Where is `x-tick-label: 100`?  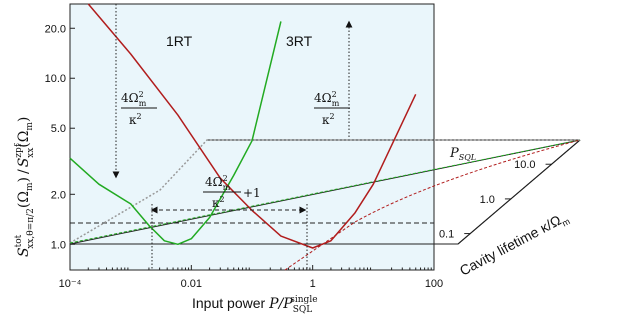 x-tick-label: 100 is located at coordinates (434, 284).